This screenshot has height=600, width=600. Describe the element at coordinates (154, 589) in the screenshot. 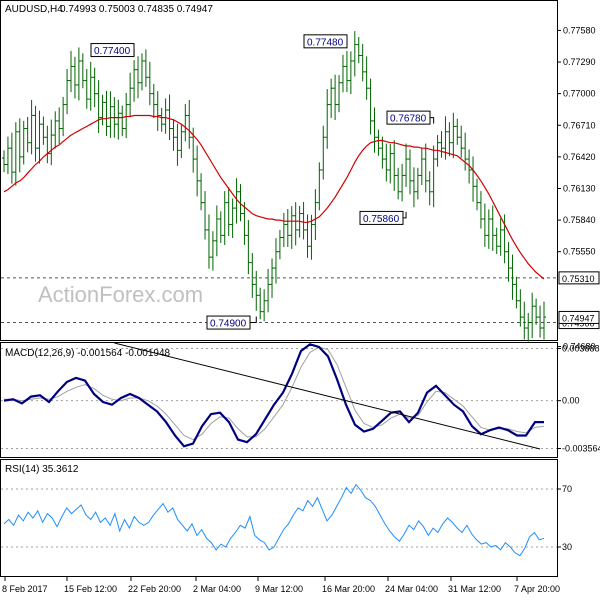

I see `x-tick-label: 22 Feb 20:00` at that location.